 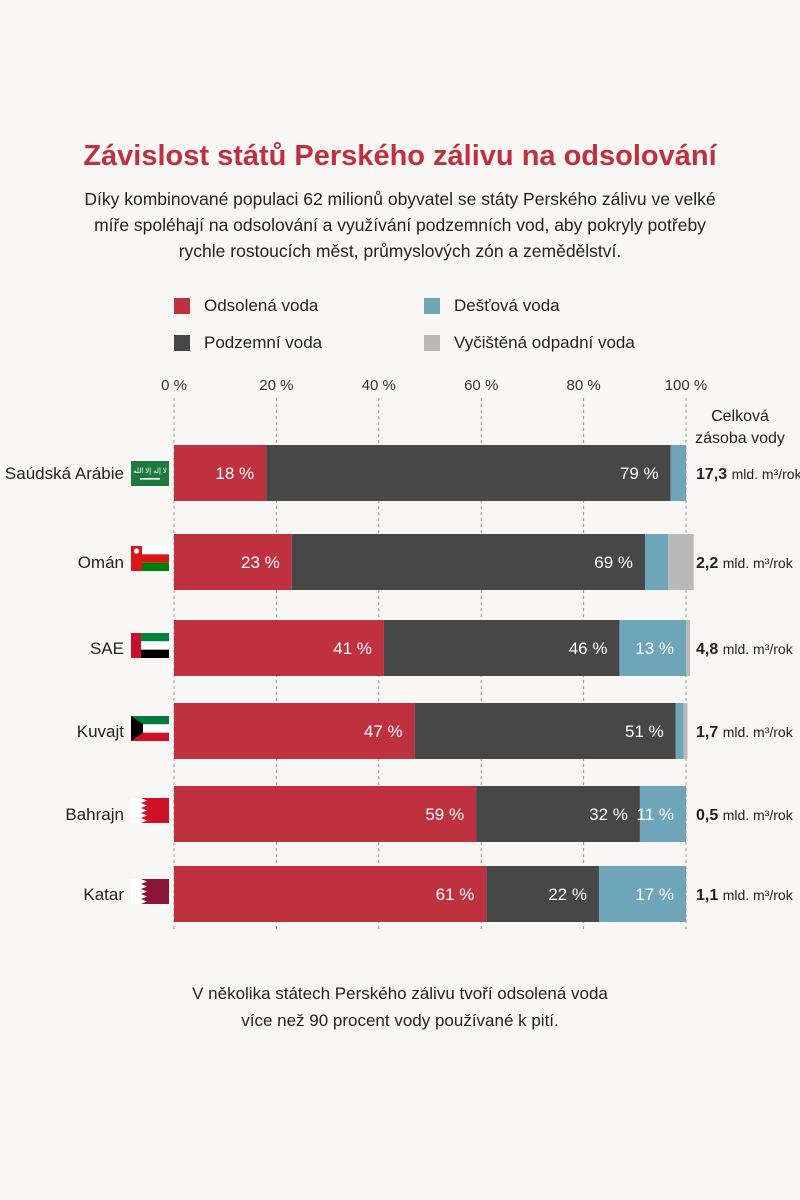 I want to click on total-supply-value-3: 4,8, so click(x=709, y=649).